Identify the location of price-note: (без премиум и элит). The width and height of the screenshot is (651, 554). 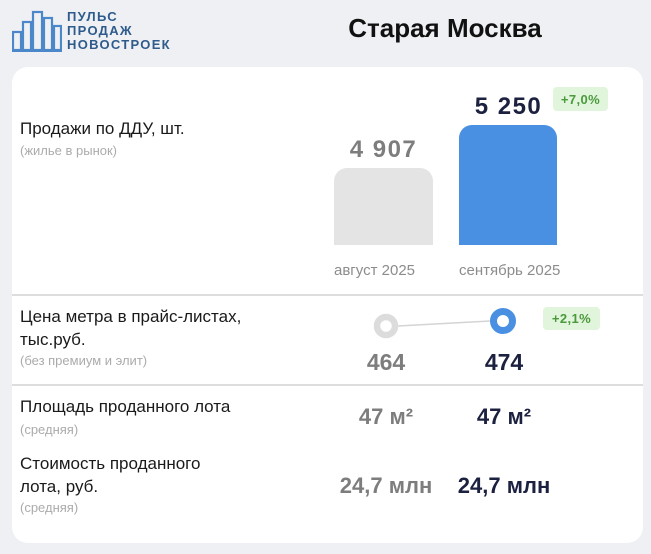
(84, 360).